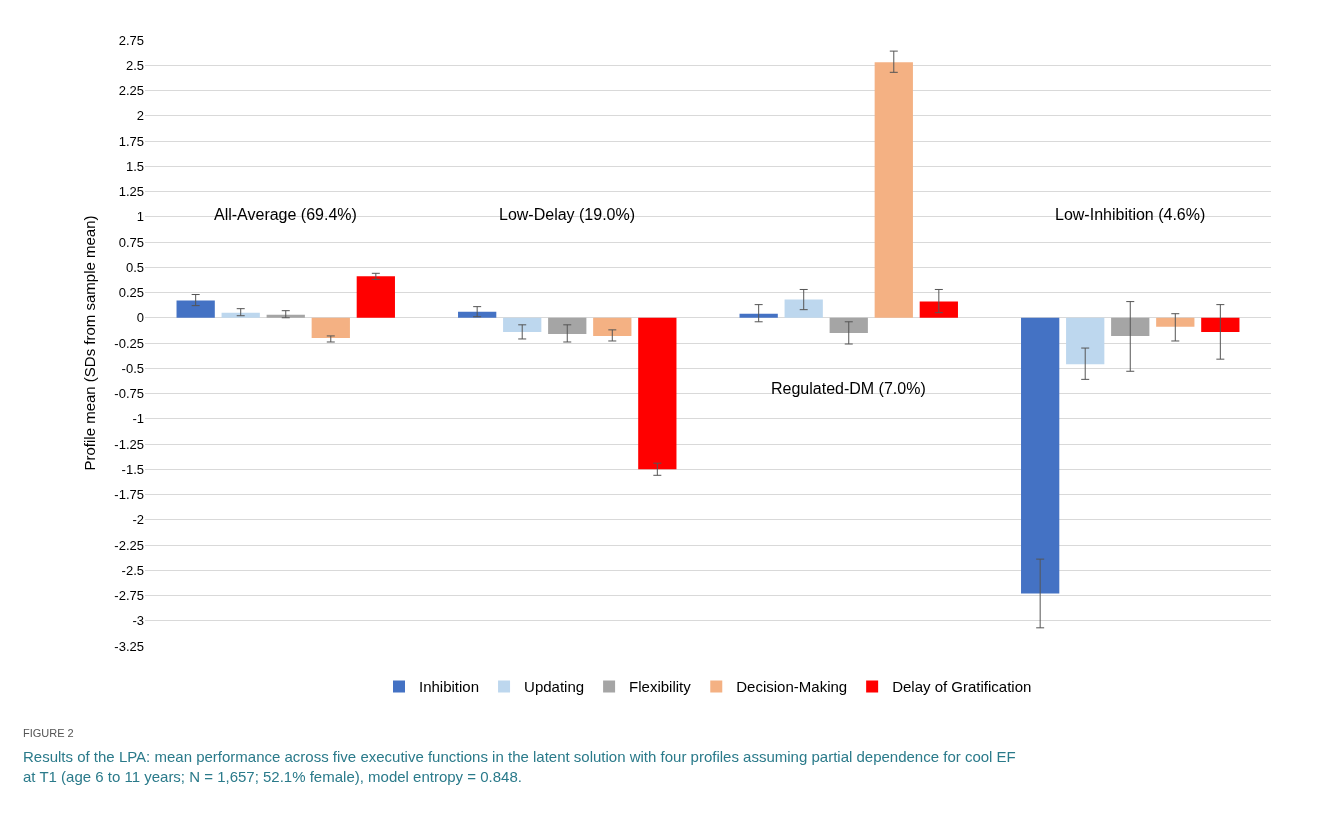  What do you see at coordinates (962, 687) in the screenshot?
I see `legend-label: Delay of Gratification` at bounding box center [962, 687].